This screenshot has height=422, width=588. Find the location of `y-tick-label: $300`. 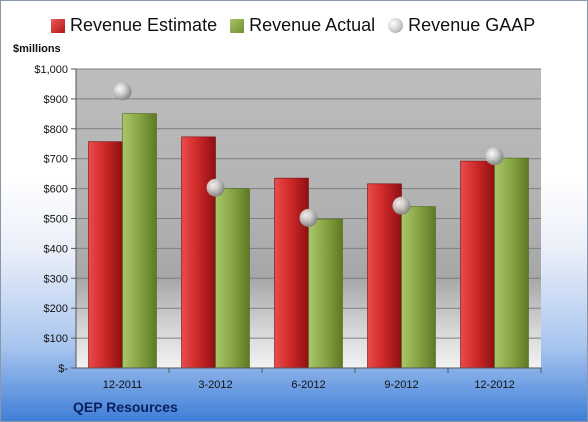

y-tick-label: $300 is located at coordinates (56, 279).